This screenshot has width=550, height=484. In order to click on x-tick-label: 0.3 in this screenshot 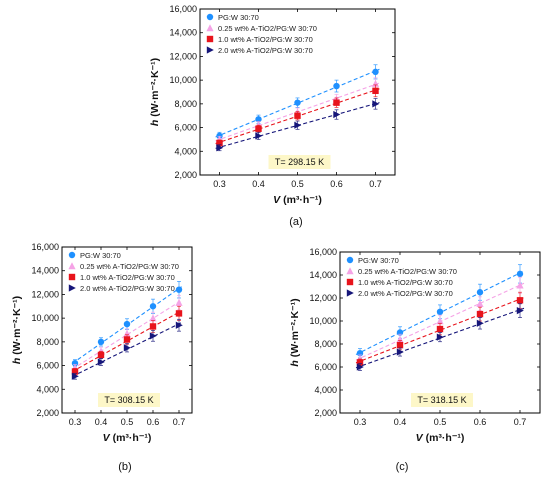, I will do `click(219, 184)`.